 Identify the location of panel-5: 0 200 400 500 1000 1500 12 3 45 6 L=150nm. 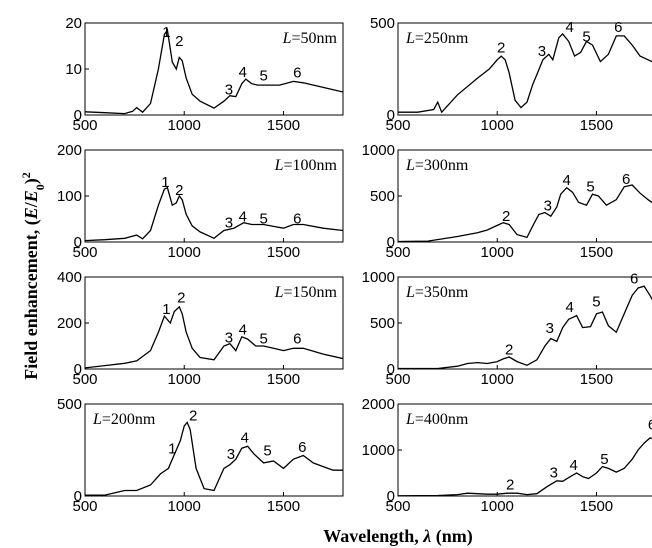
(200, 328).